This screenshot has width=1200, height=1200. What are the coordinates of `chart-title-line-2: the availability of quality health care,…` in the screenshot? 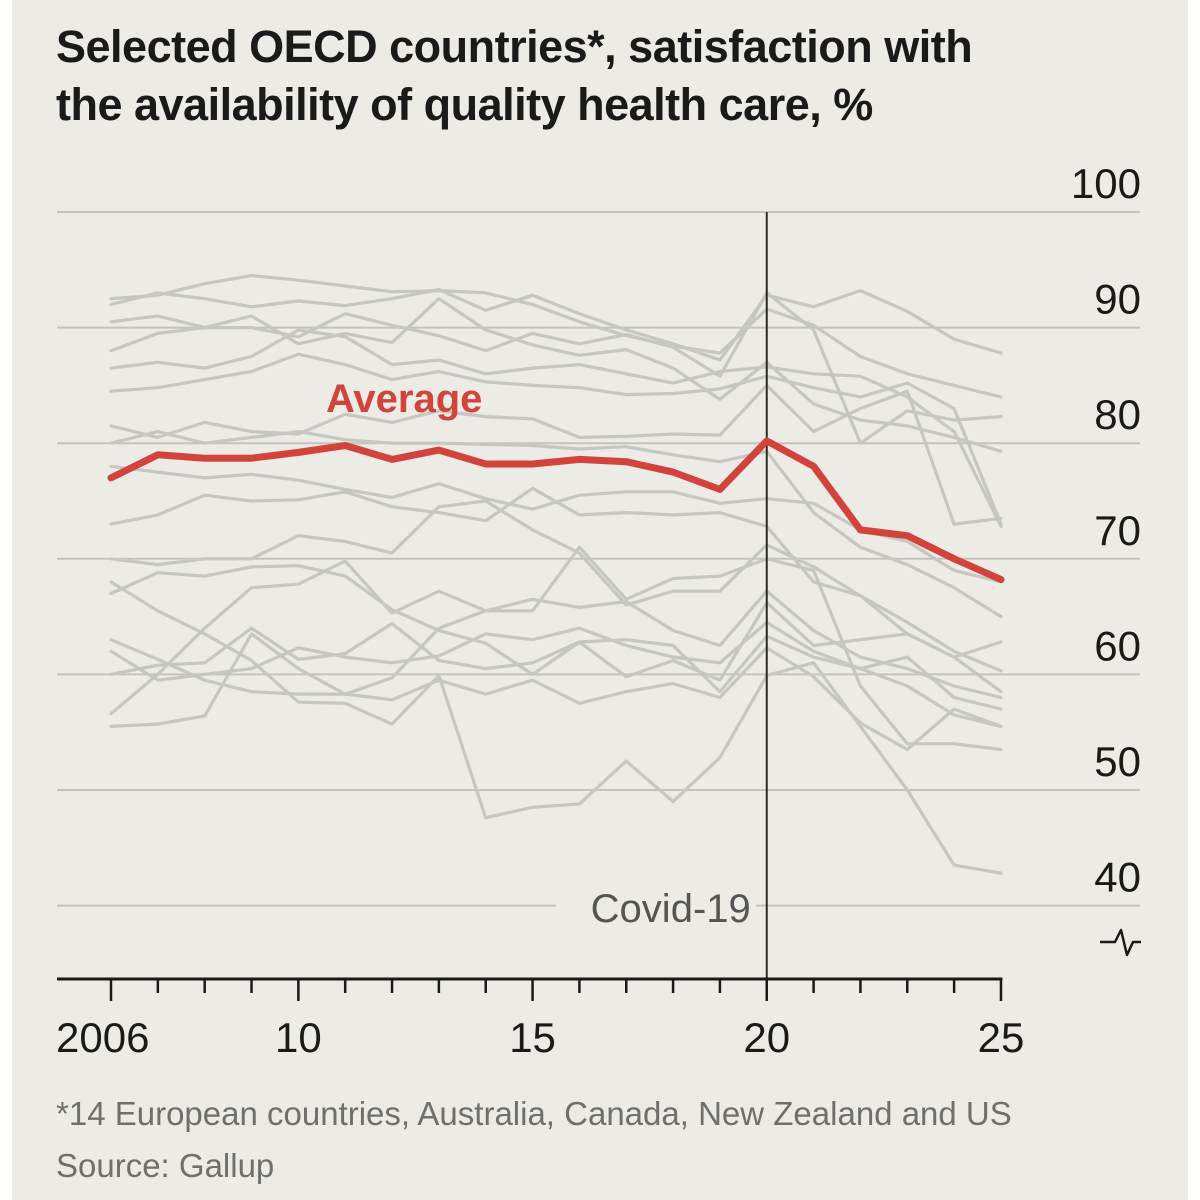 It's located at (464, 104).